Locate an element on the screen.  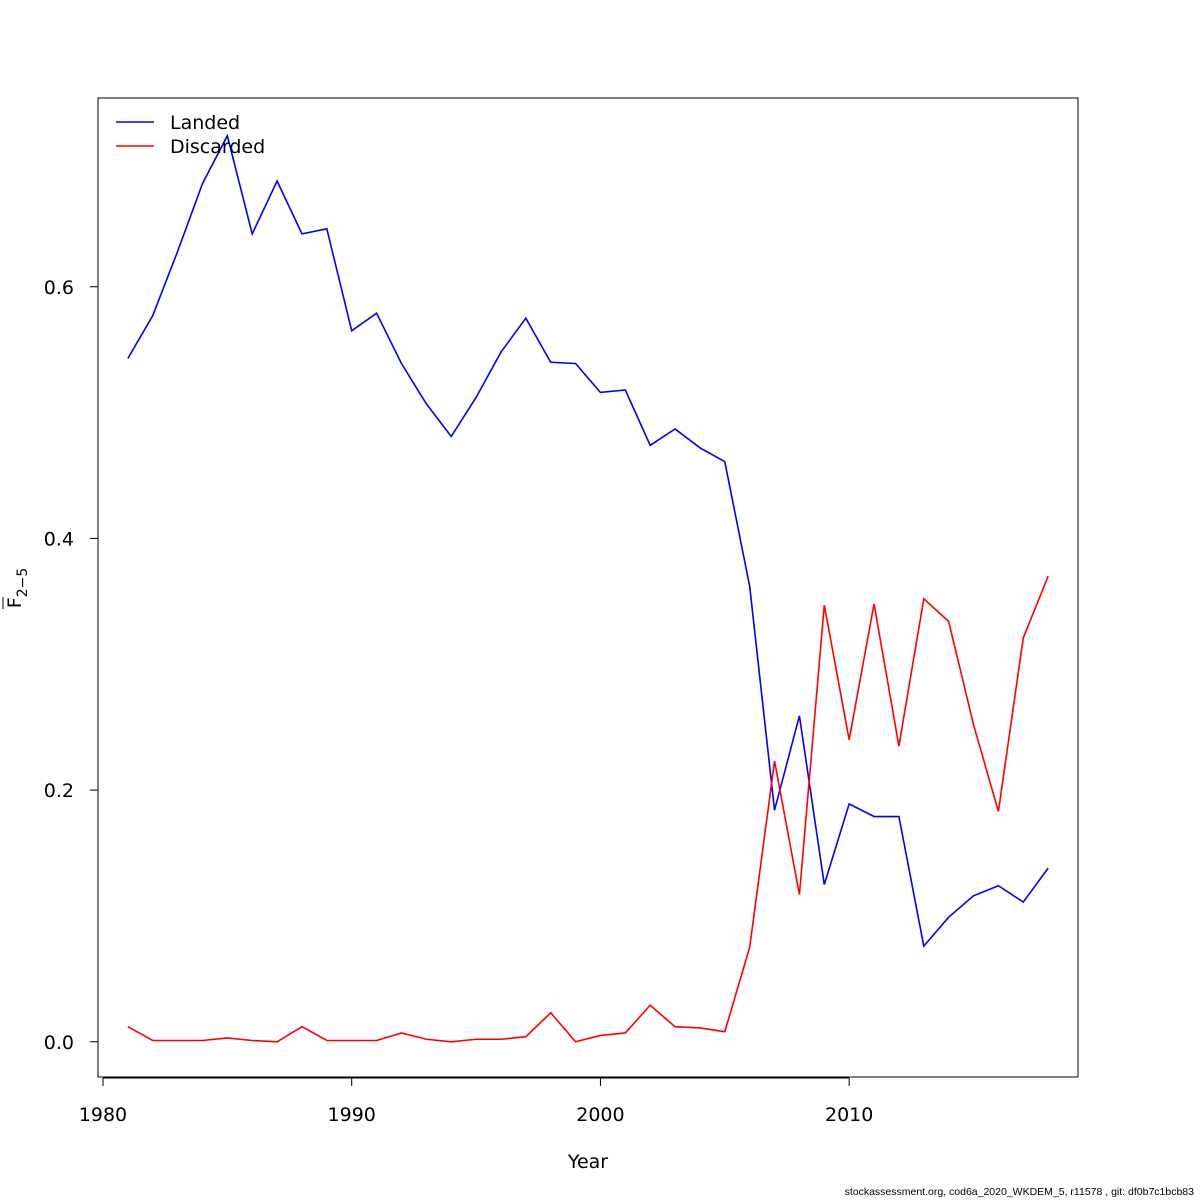
x-tick-label: 2000 is located at coordinates (600, 1115).